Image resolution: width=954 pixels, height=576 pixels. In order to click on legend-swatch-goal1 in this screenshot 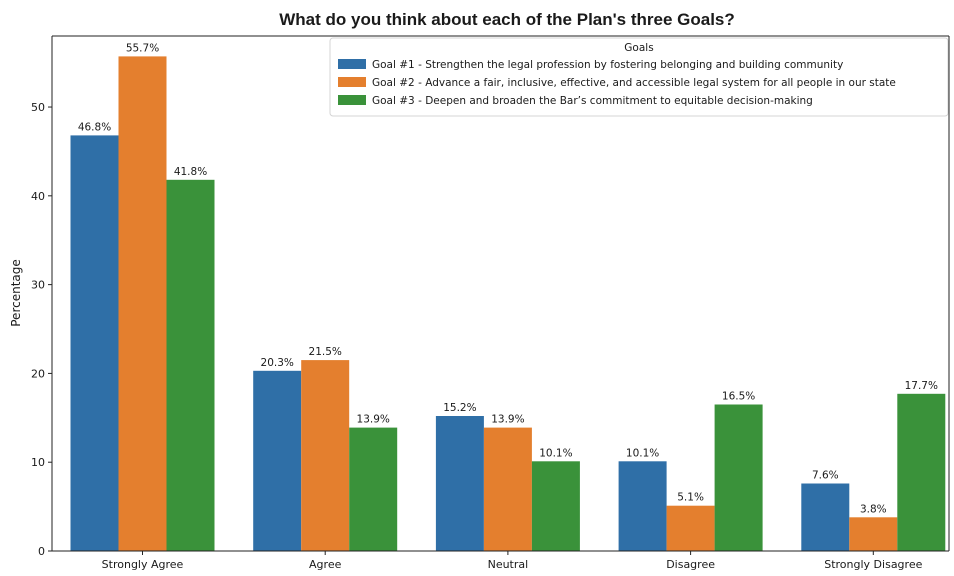, I will do `click(352, 64)`.